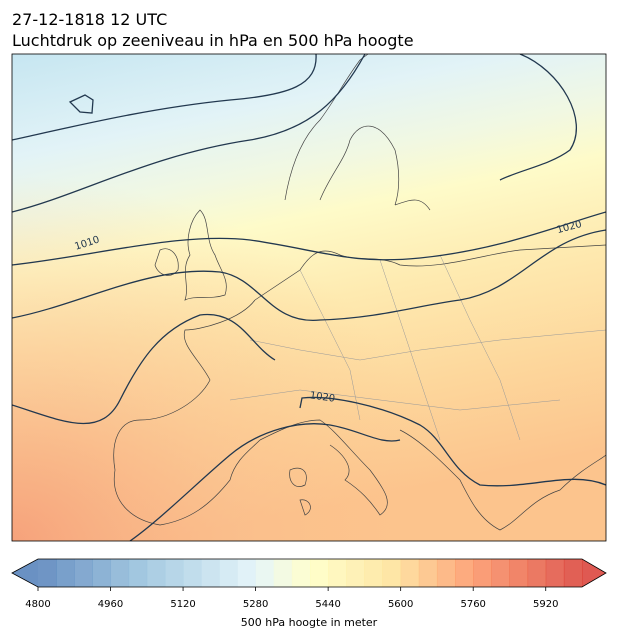 This screenshot has height=643, width=618. I want to click on colorbar: 4800 4960 5120 5280 5440 5600 5760 5920, so click(309, 584).